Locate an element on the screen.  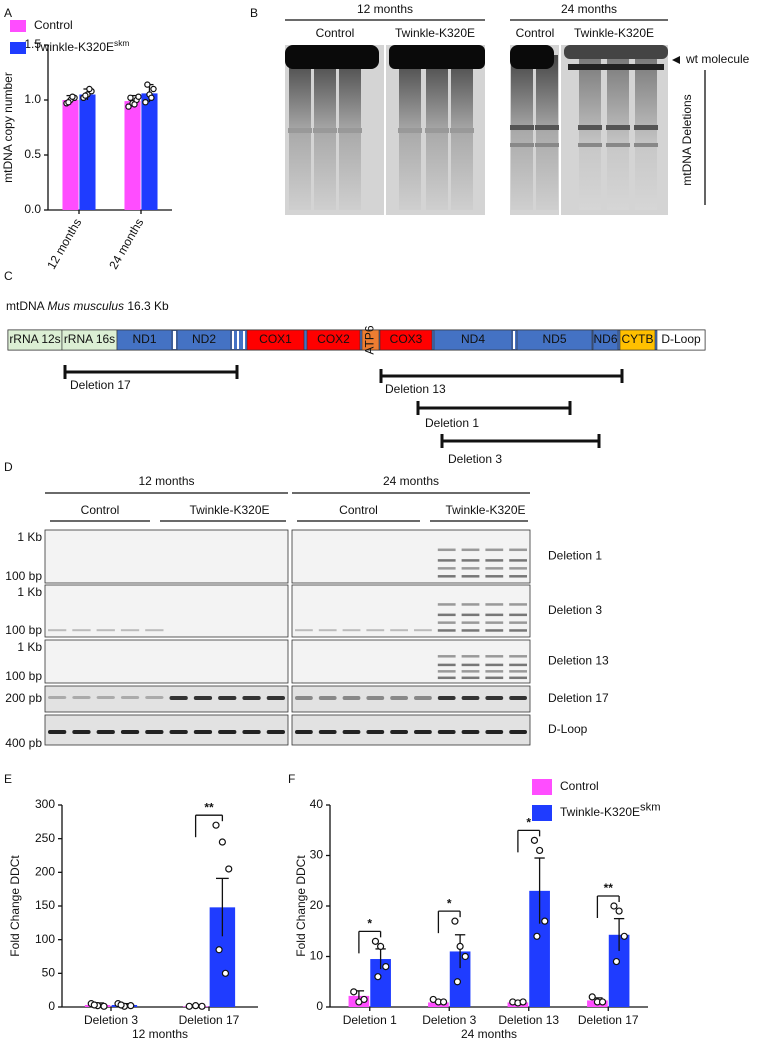
subgroup-title: Control is located at coordinates (358, 510).